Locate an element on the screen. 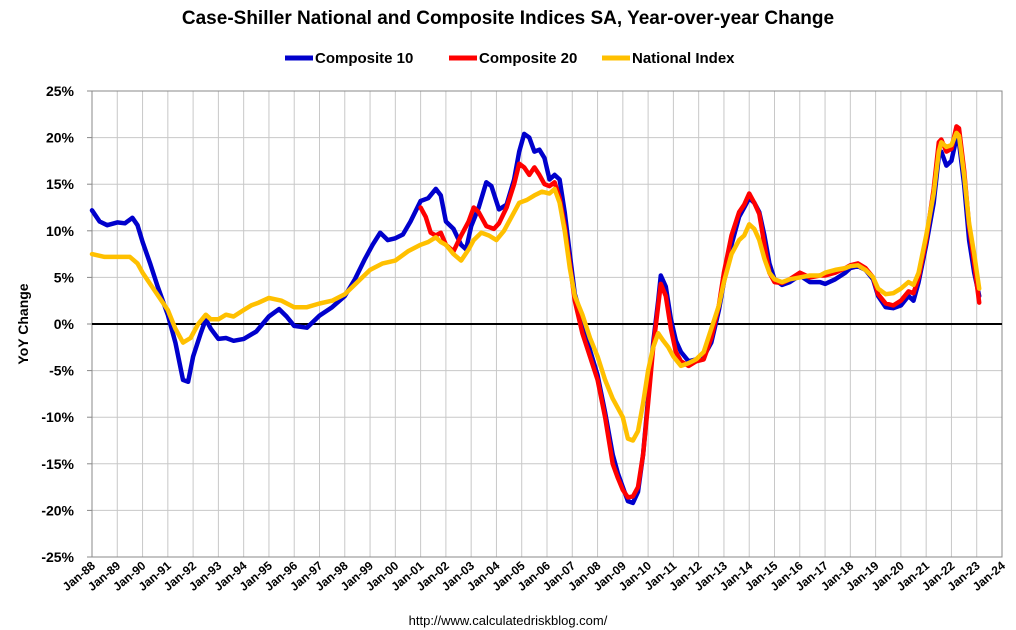 Image resolution: width=1016 pixels, height=630 pixels. legend-label: Composite 20 is located at coordinates (528, 58).